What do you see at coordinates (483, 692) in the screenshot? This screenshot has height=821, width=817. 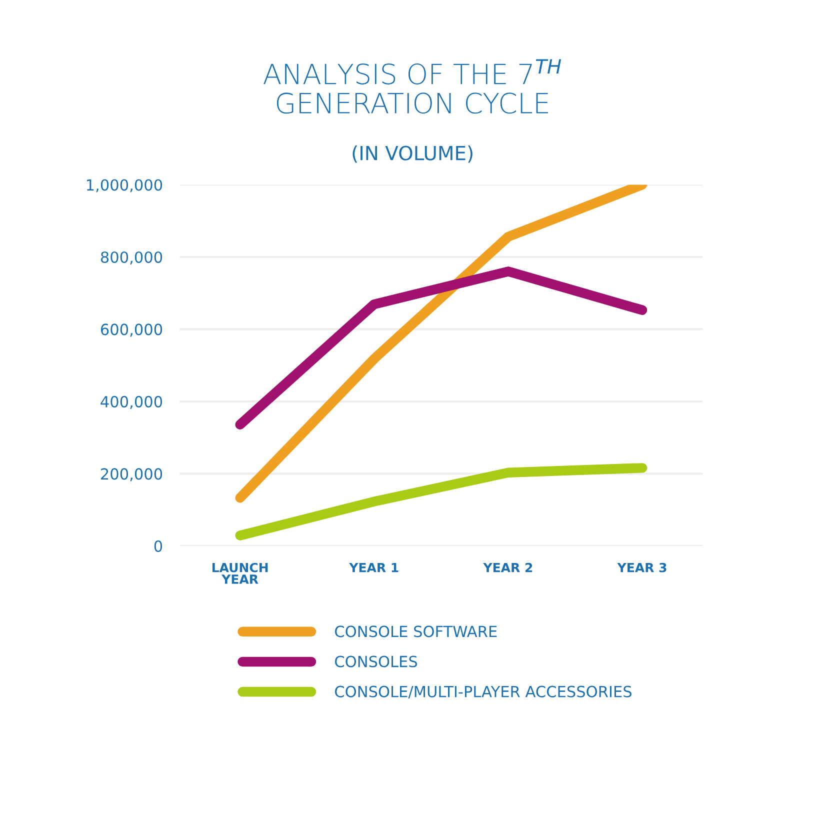 I see `legend-label: CONSOLE/MULTI-PLAYER ACCESSORIES` at bounding box center [483, 692].